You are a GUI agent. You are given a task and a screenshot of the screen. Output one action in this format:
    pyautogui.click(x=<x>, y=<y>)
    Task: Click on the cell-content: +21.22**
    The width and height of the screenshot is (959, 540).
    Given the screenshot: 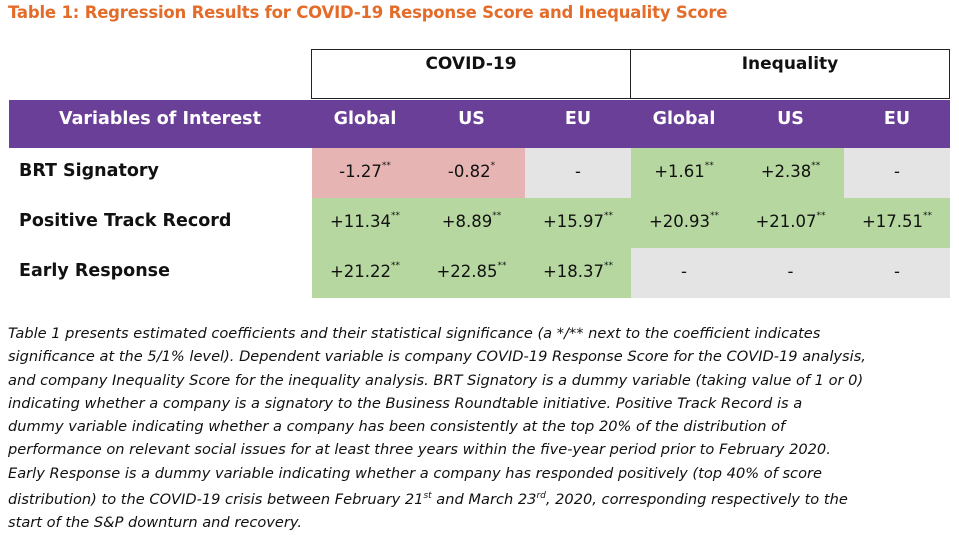 What is the action you would take?
    pyautogui.click(x=365, y=271)
    